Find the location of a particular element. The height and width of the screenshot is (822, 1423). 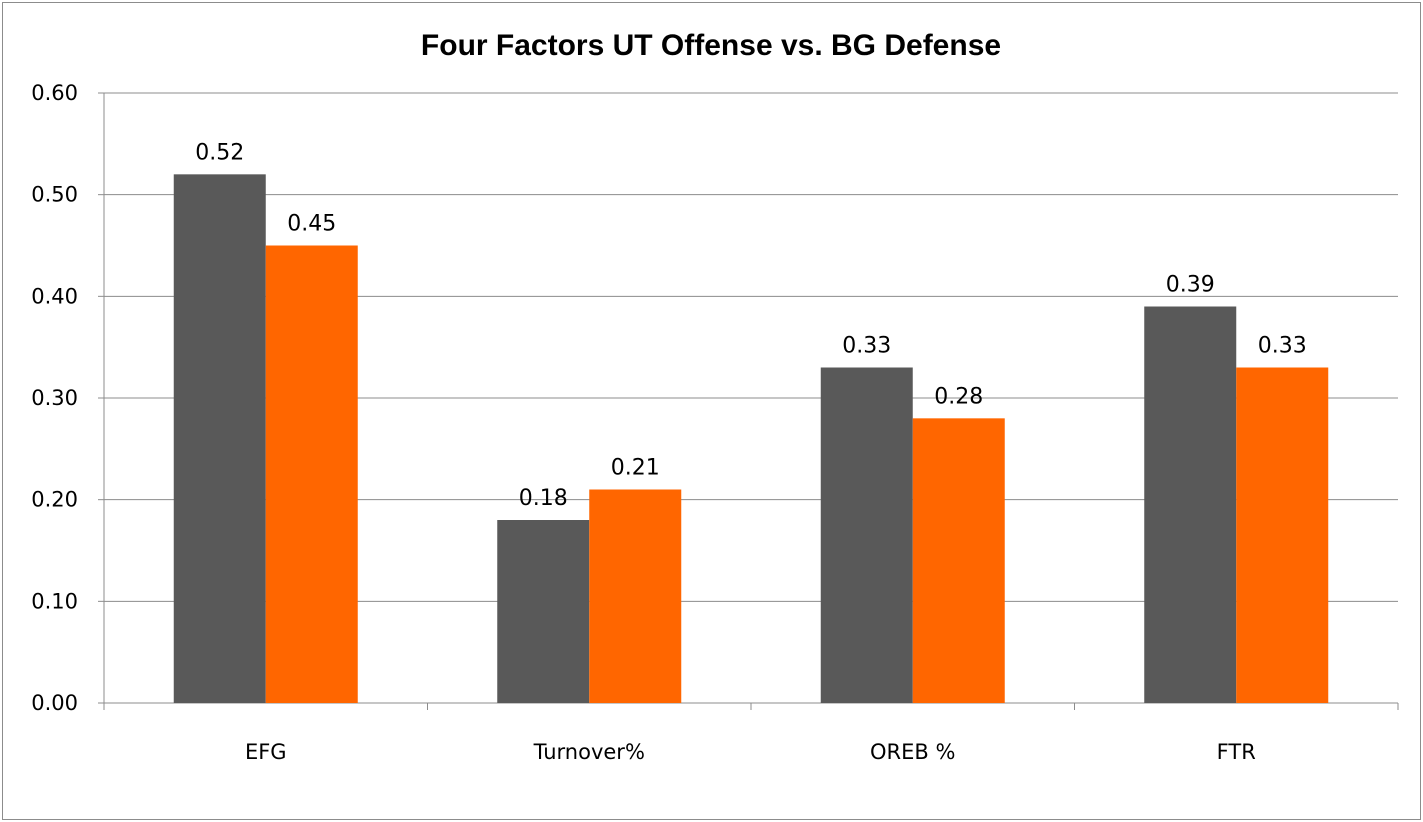

y-tick-label: 0.30 is located at coordinates (54, 398).